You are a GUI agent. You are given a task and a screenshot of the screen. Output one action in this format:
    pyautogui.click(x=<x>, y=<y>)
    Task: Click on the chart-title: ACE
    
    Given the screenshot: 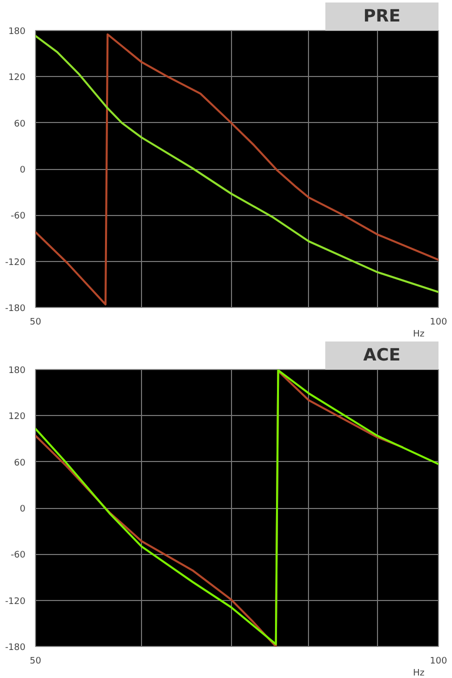 What is the action you would take?
    pyautogui.click(x=382, y=356)
    